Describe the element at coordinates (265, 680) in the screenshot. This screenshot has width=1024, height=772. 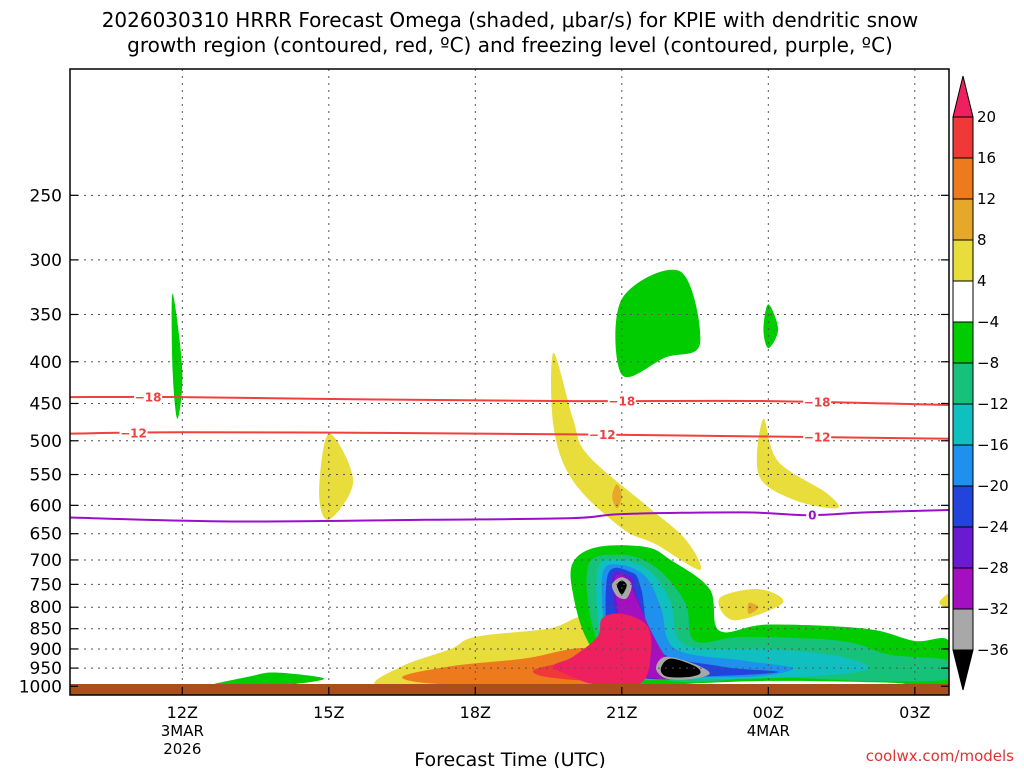
I see `omega-region-green-lower-left` at that location.